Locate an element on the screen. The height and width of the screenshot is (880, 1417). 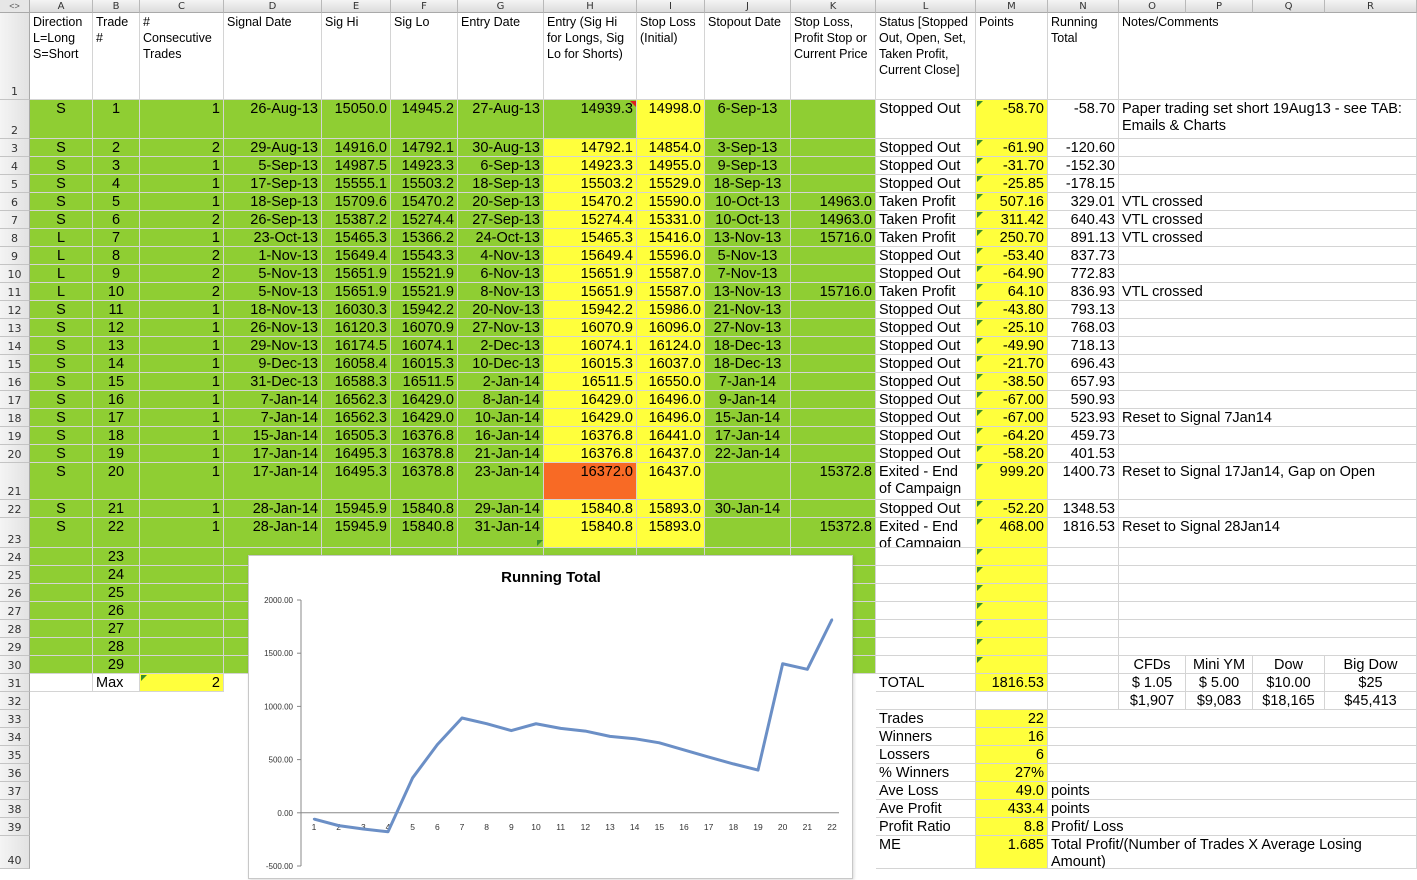
stop-loss-cell: 15587.0 is located at coordinates (671, 292).